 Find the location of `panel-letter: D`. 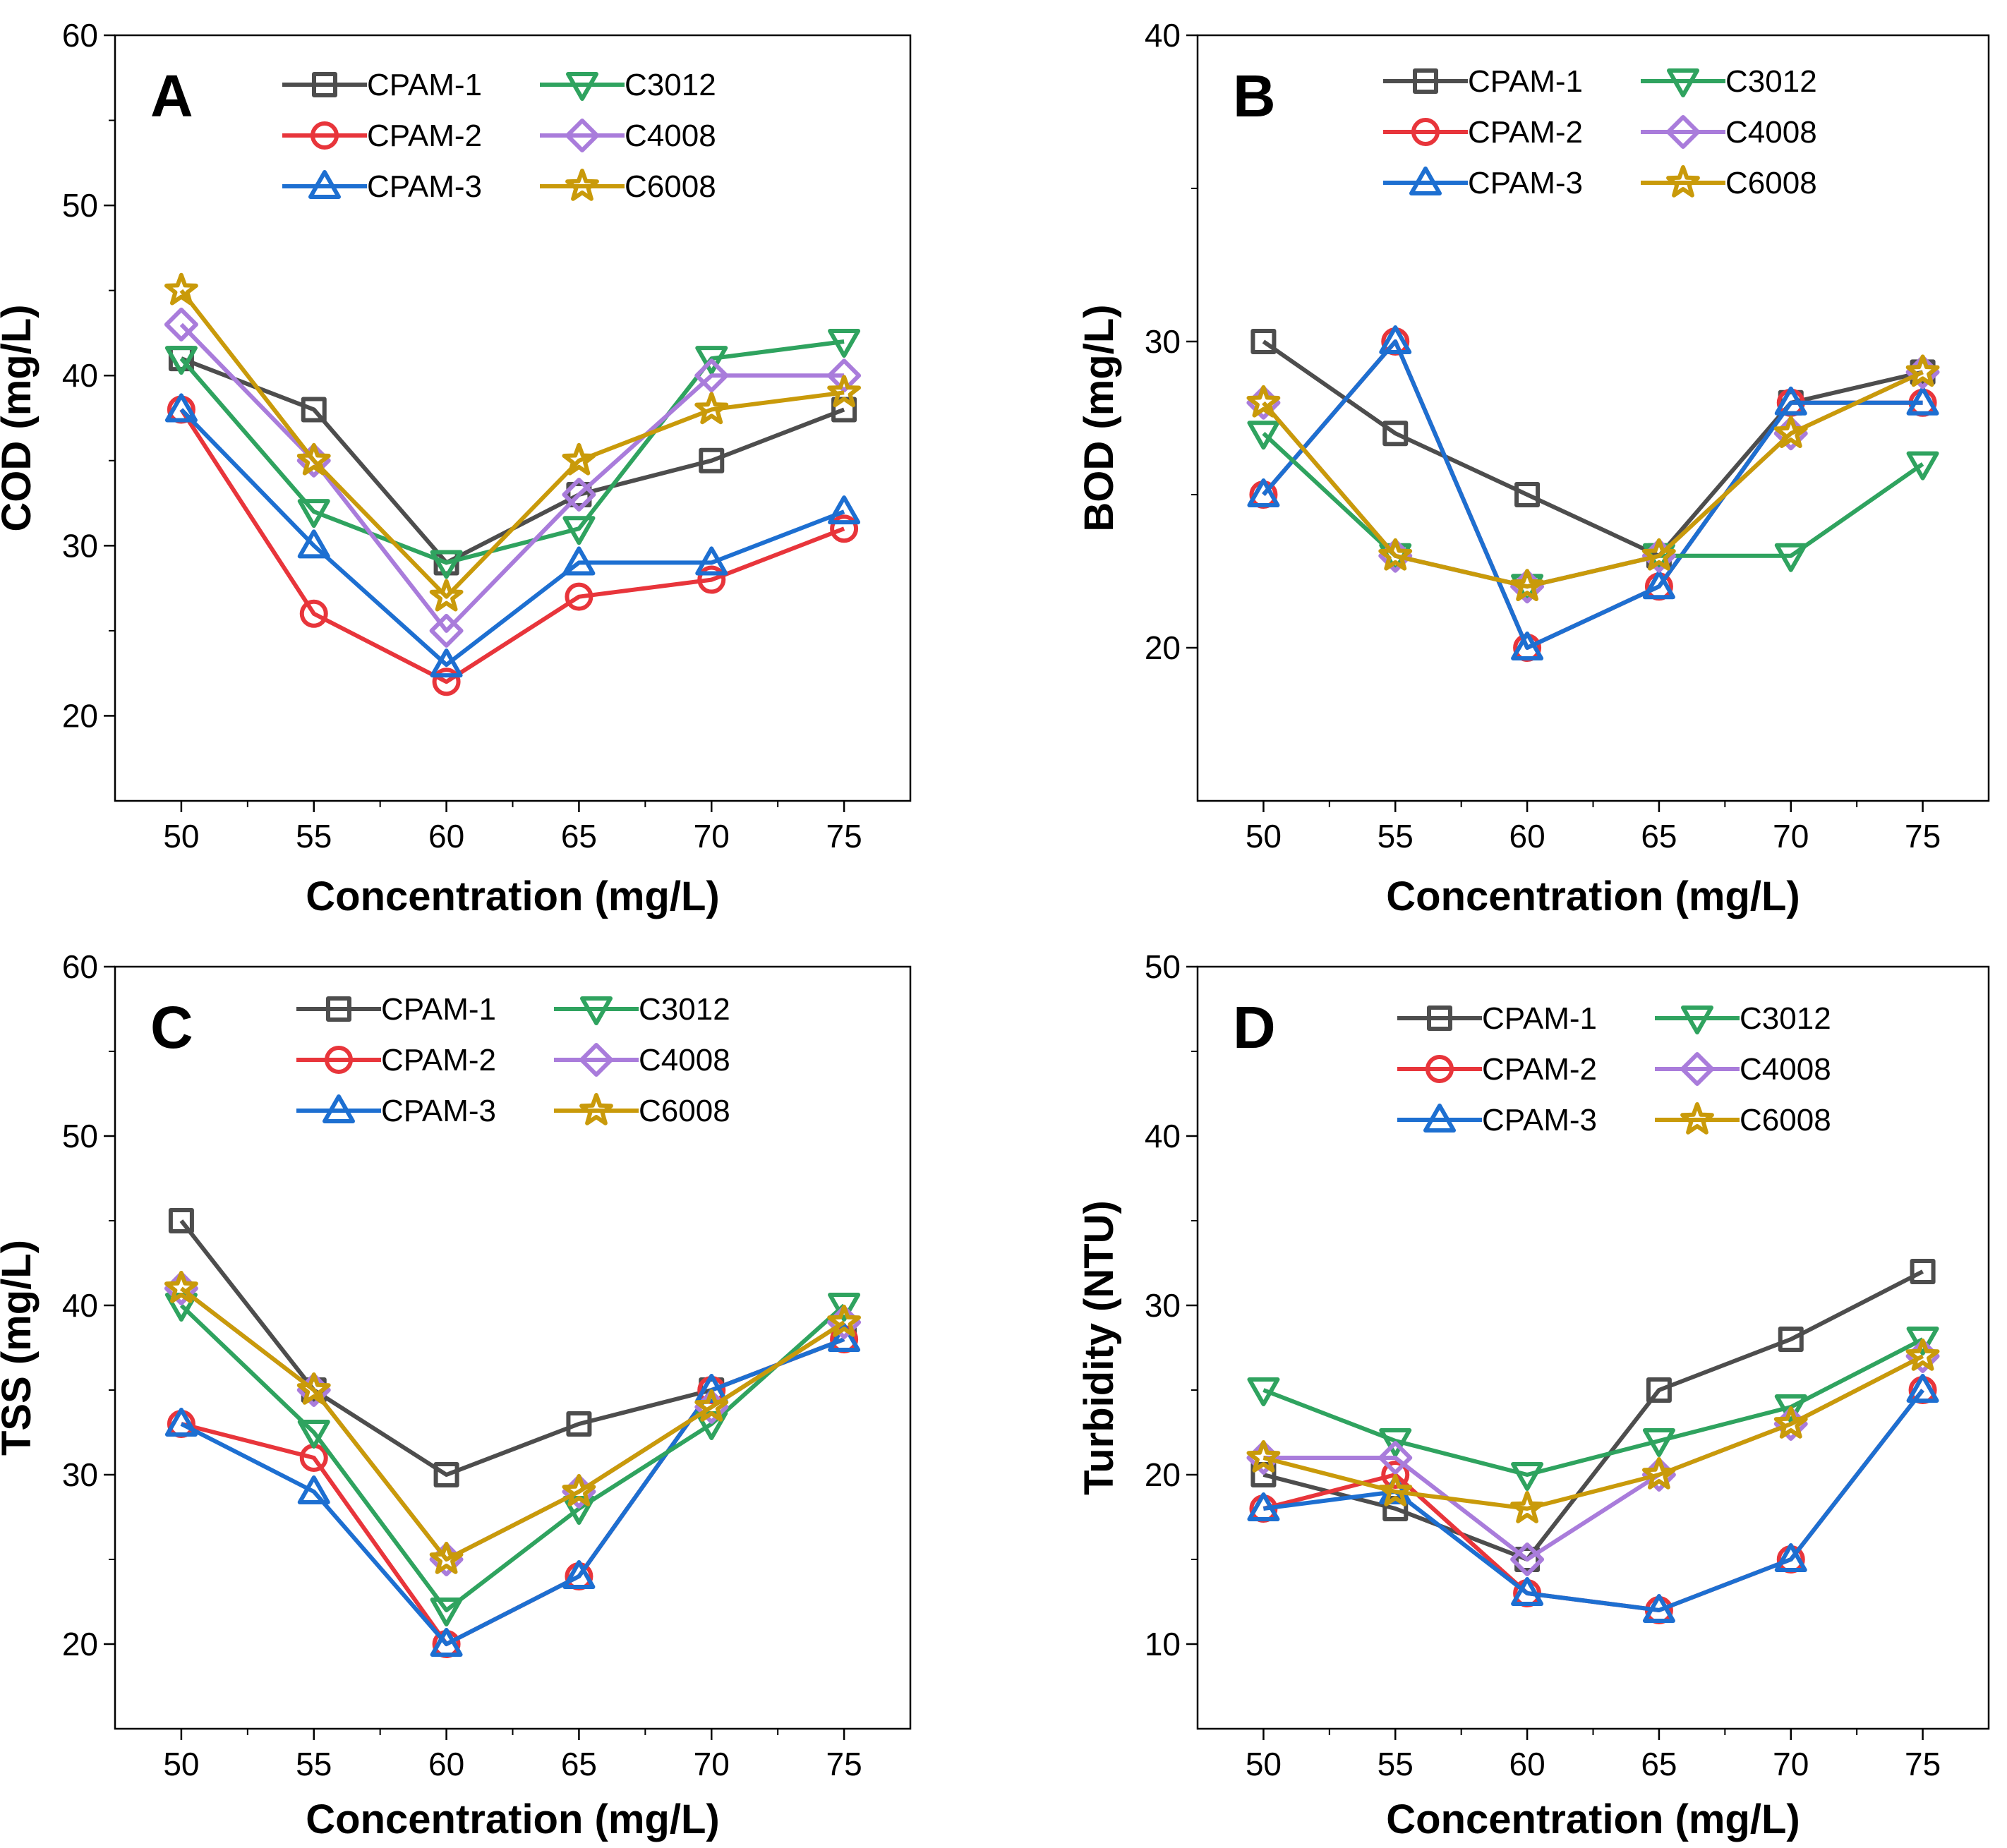

panel-letter: D is located at coordinates (1254, 1027).